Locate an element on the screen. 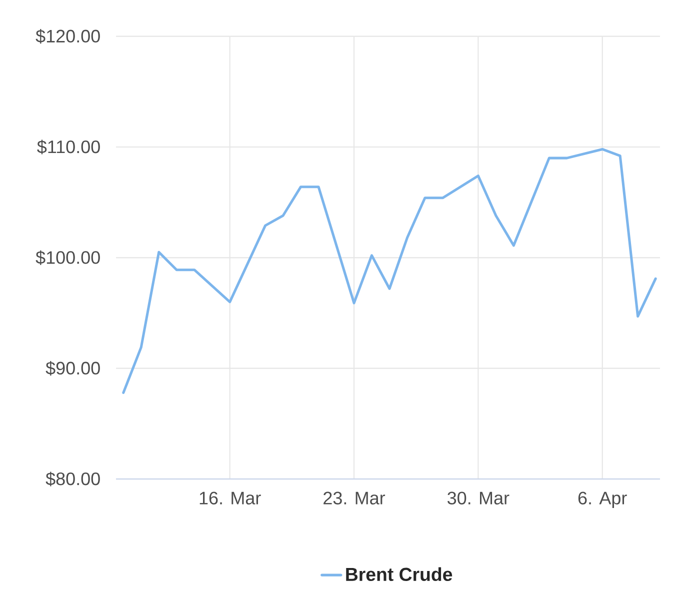 The image size is (699, 597). y-tick-label: $110.00 is located at coordinates (68, 147).